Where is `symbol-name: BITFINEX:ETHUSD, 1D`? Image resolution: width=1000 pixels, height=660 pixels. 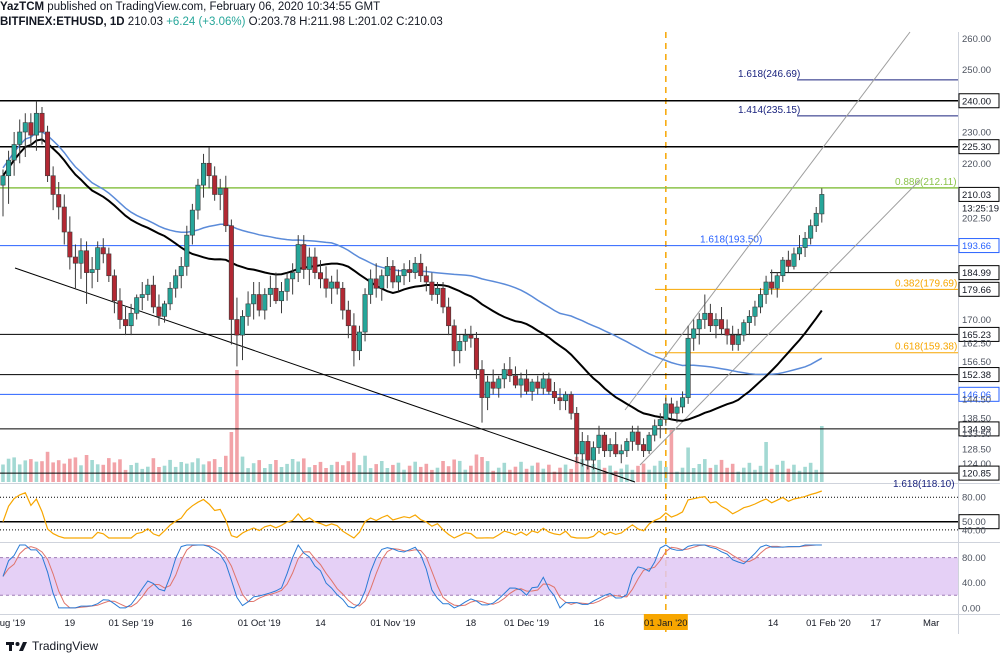
symbol-name: BITFINEX:ETHUSD, 1D is located at coordinates (62, 22).